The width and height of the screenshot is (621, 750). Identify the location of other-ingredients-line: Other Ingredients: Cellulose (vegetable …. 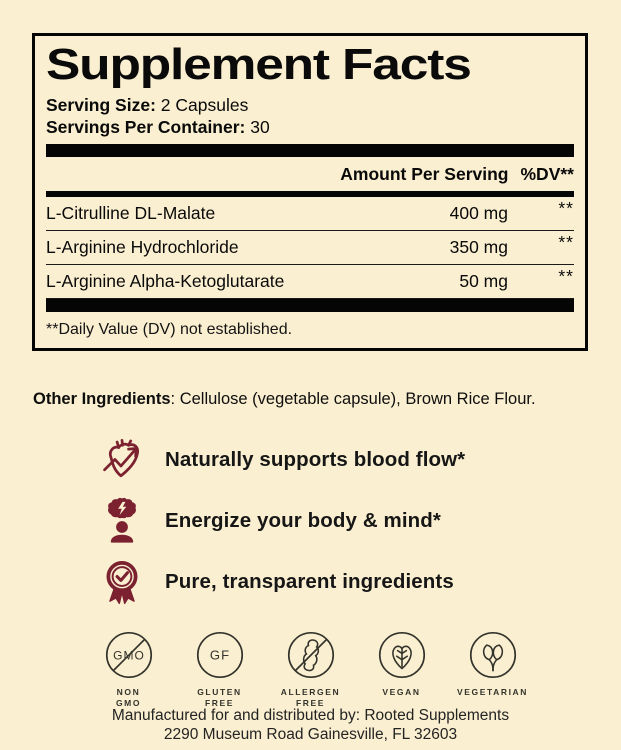
(313, 399).